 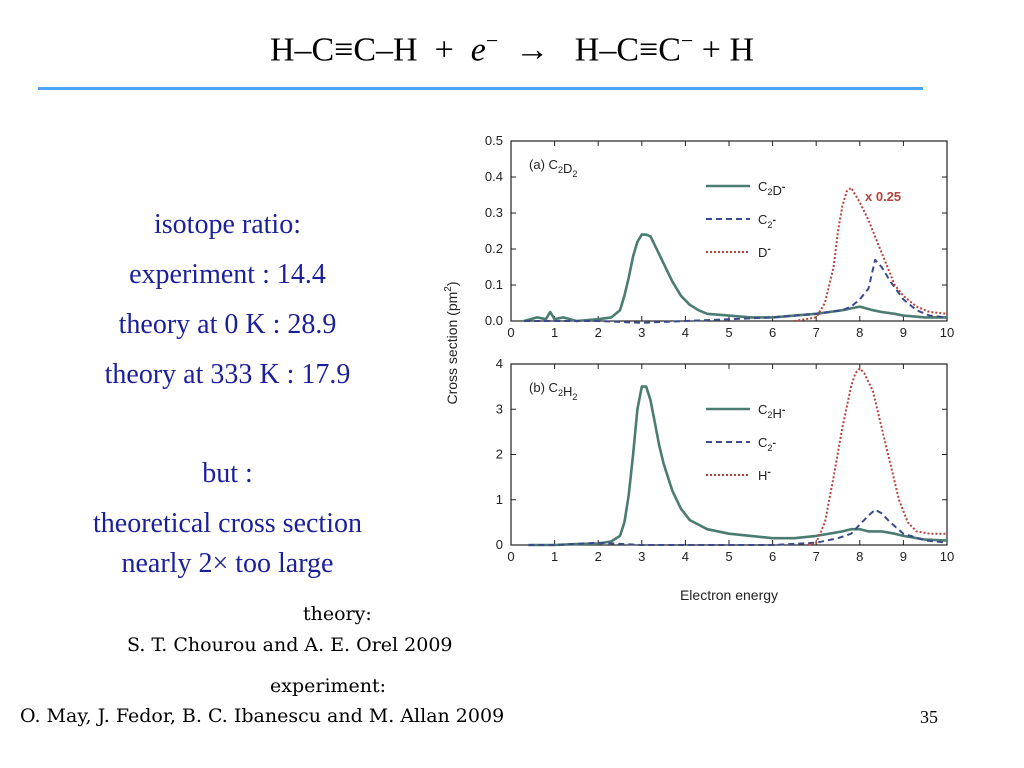 What do you see at coordinates (494, 248) in the screenshot?
I see `y-tick-label: 0.2` at bounding box center [494, 248].